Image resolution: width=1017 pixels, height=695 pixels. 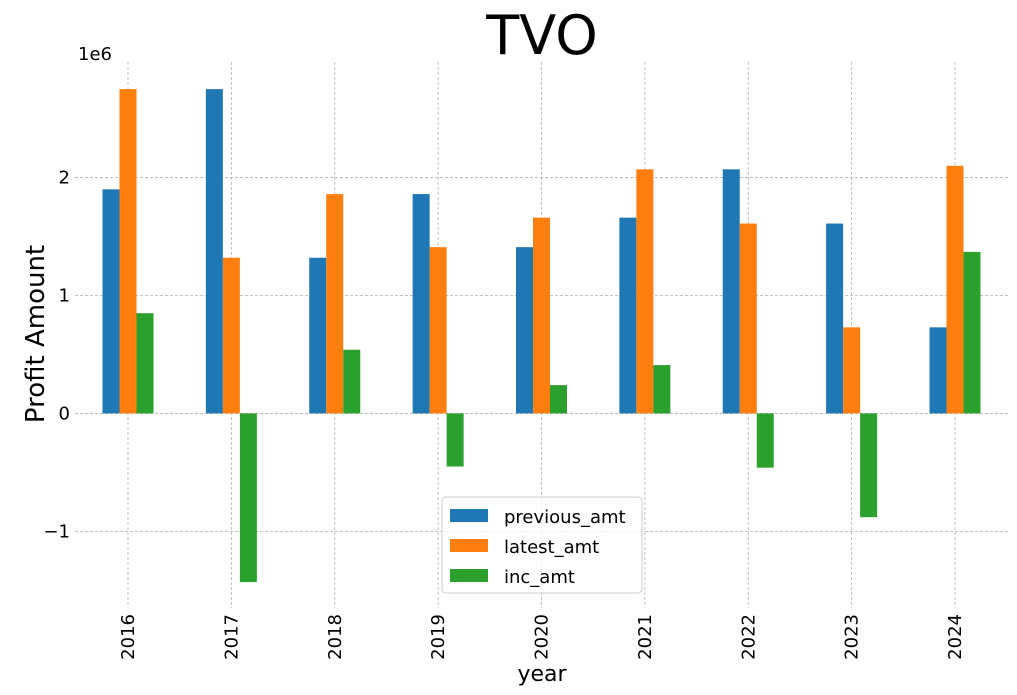 I want to click on x-tick-label: 2019, so click(x=438, y=637).